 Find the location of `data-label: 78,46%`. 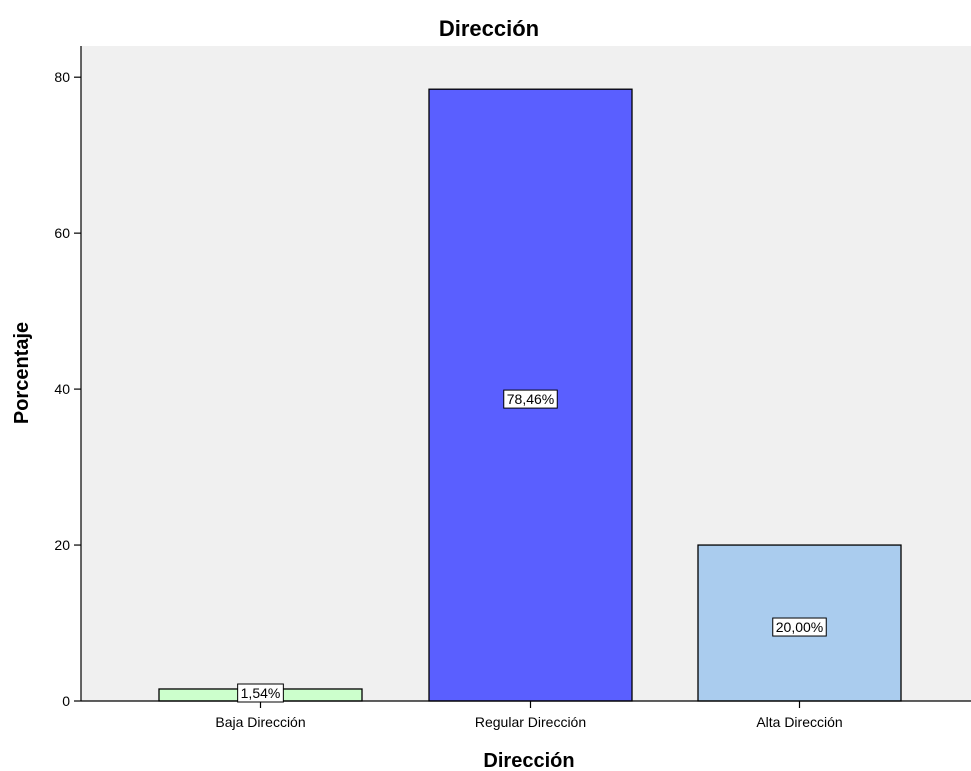

data-label: 78,46% is located at coordinates (530, 399).